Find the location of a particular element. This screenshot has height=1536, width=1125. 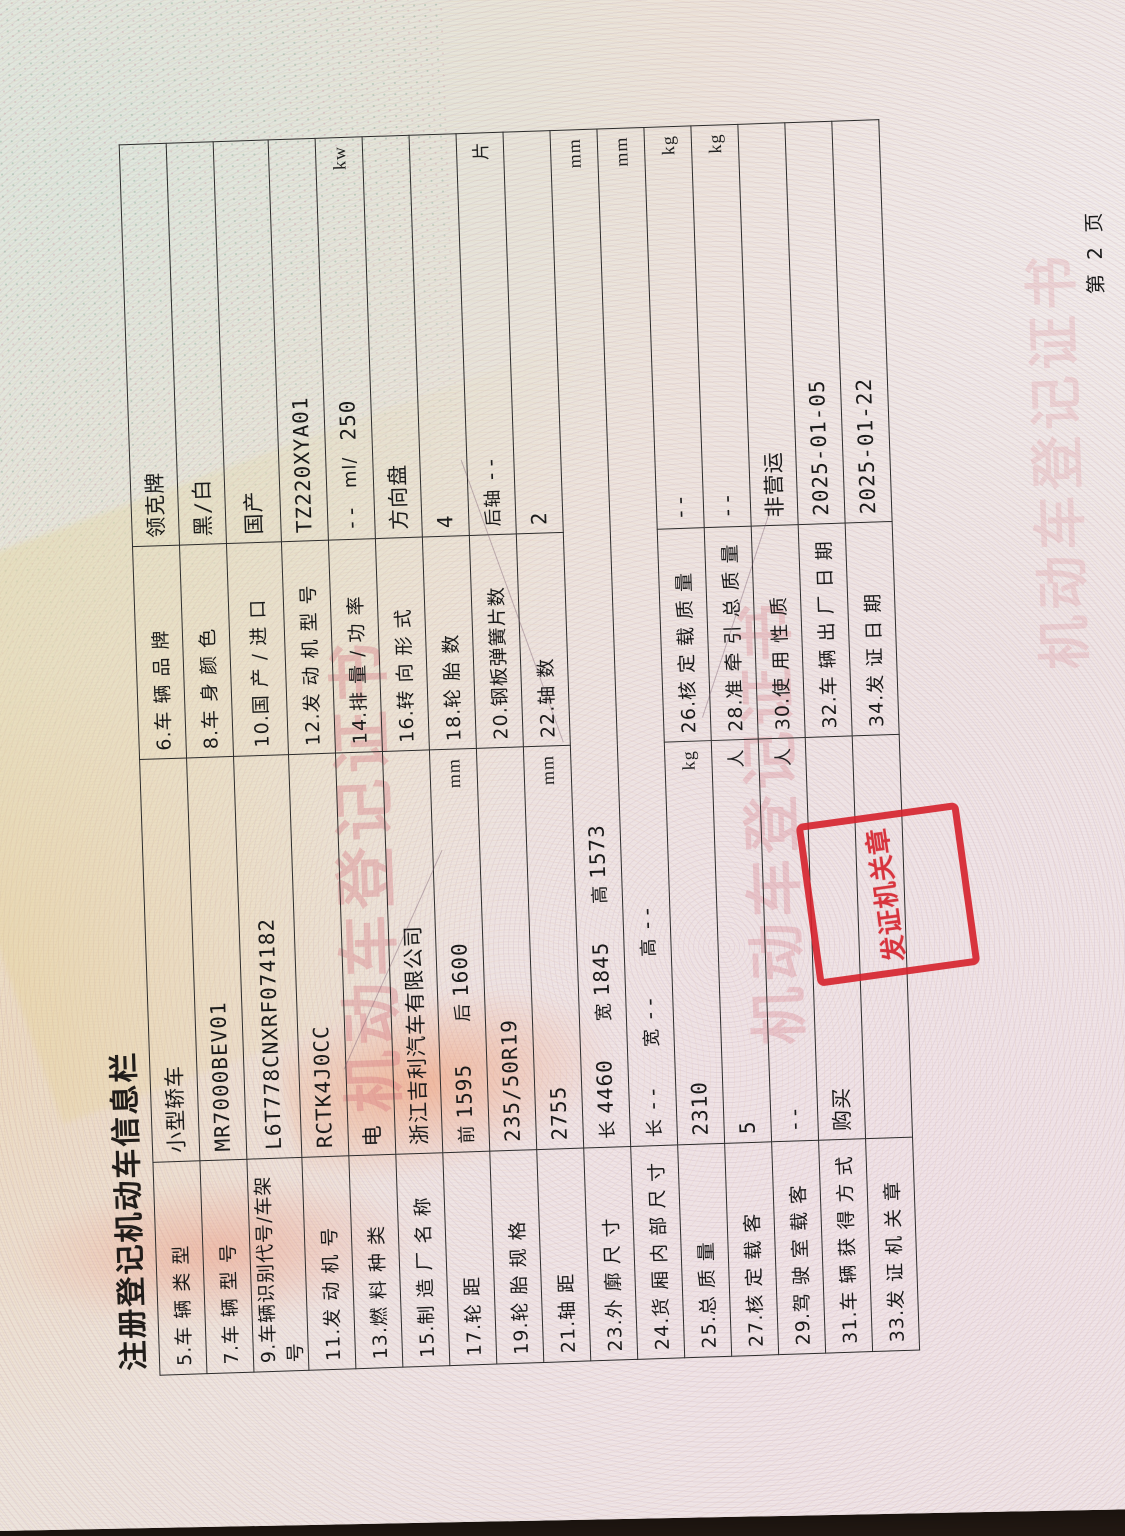

row-label-right: 18.轮 胎 数 is located at coordinates (449, 643).